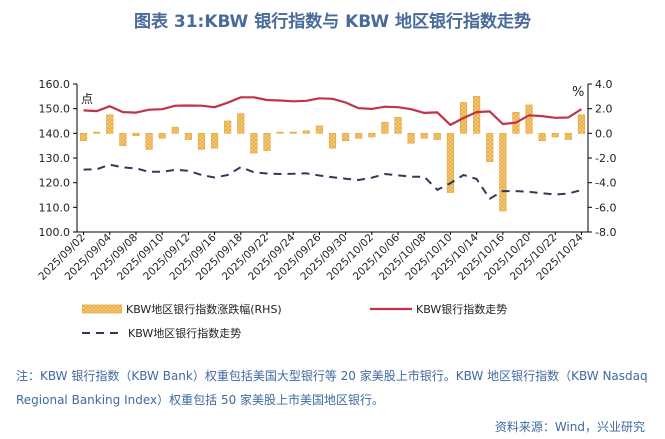 The height and width of the screenshot is (439, 665). Describe the element at coordinates (87, 99) in the screenshot. I see `left-axis-unit: 点` at that location.